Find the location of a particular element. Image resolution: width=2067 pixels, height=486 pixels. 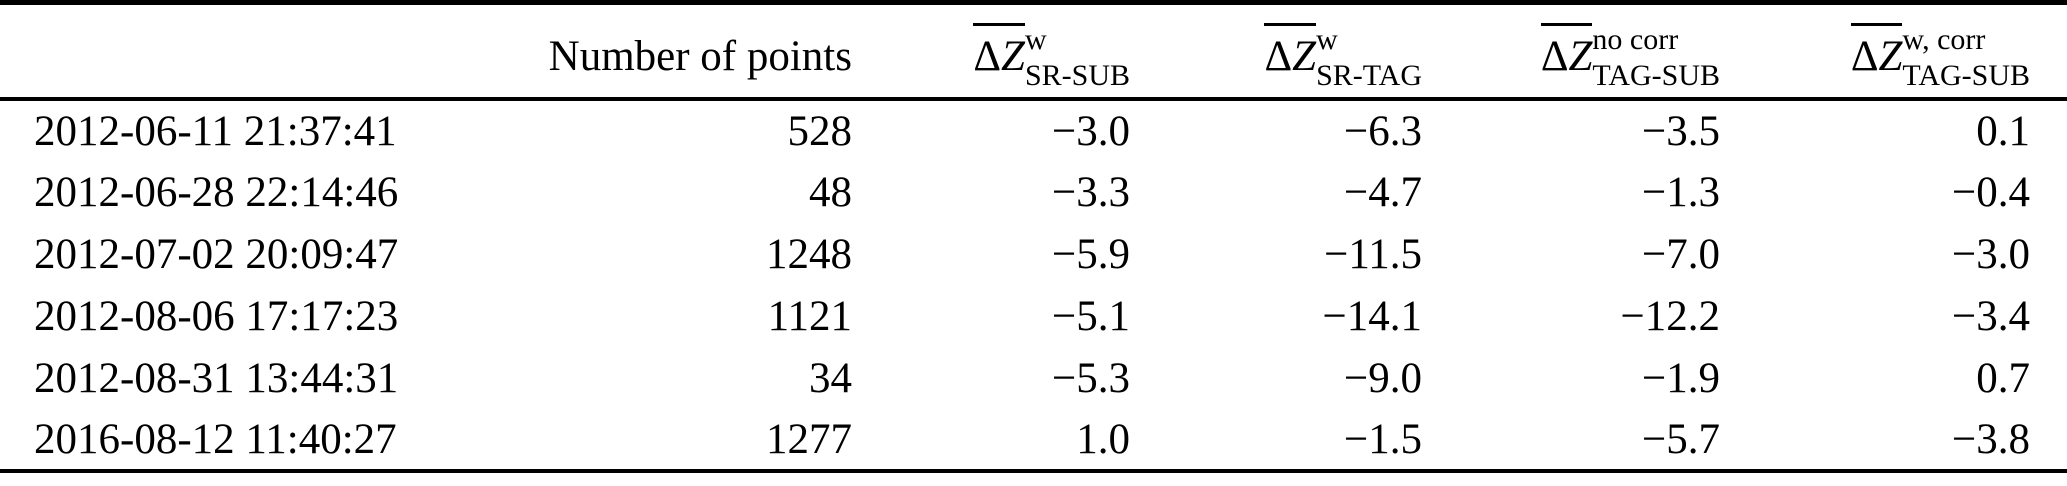

math-symbol-dz-nocorr-tag-sub: ΔZ no corr TAG-SUB is located at coordinates (1630, 57).